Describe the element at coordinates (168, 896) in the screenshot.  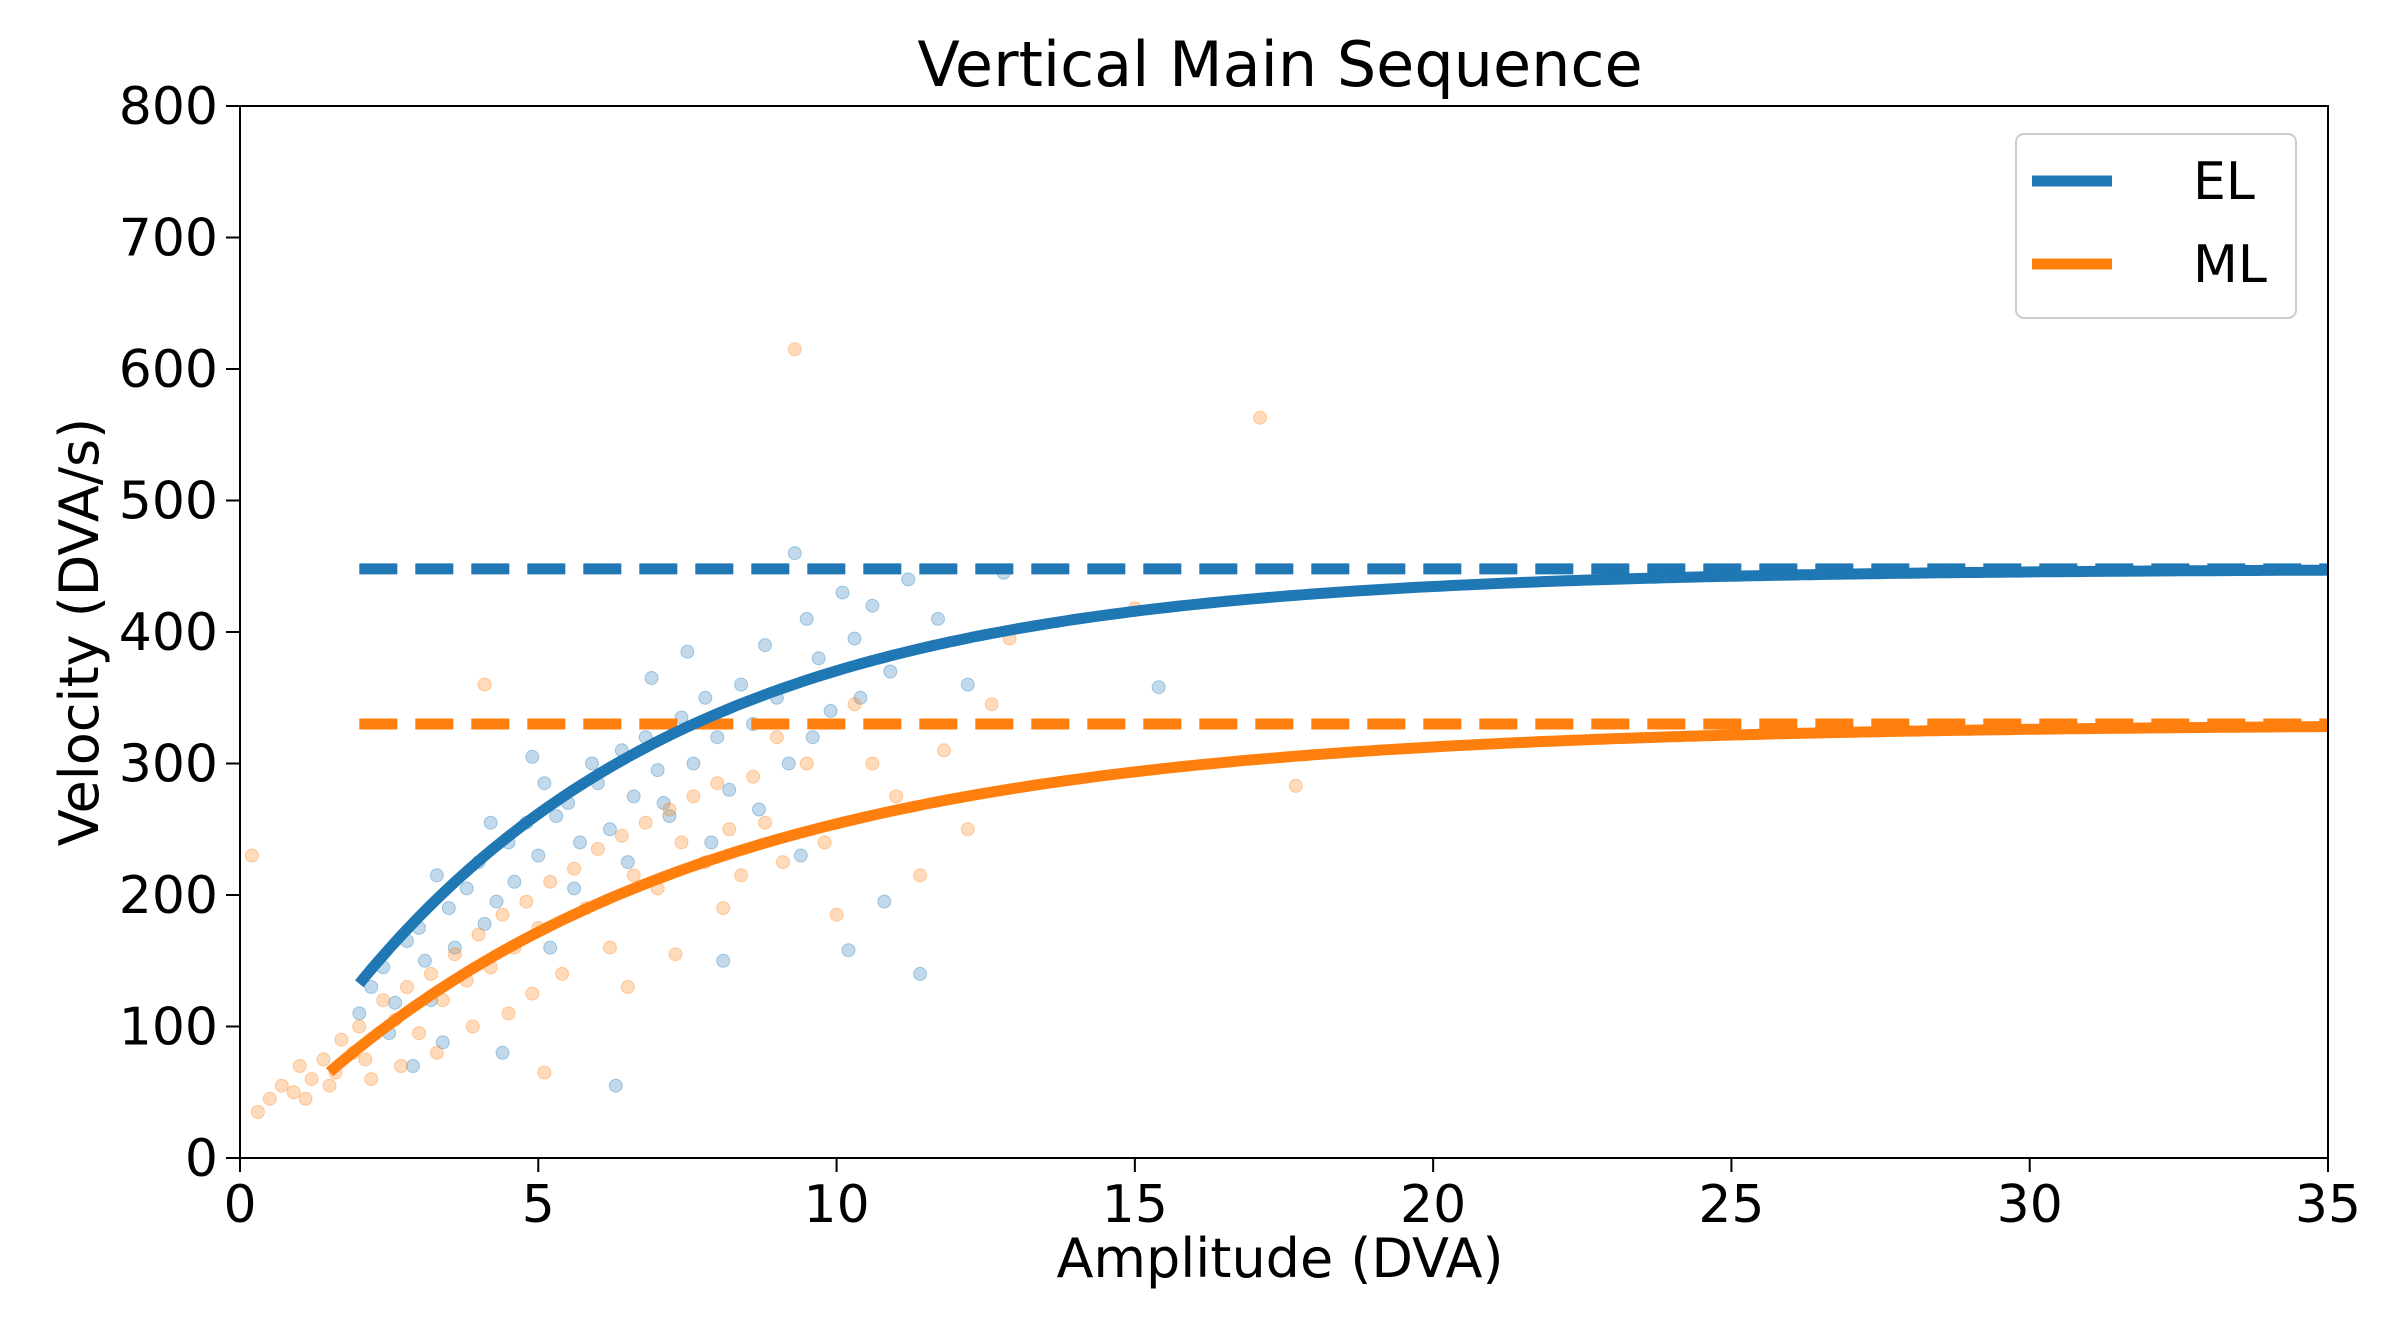
I see `y-tick-label: 200` at that location.